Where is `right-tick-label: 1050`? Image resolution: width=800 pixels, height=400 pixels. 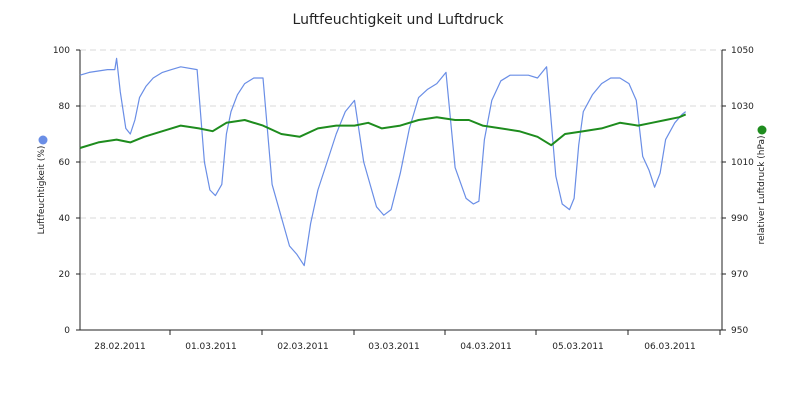 right-tick-label: 1050 is located at coordinates (742, 51).